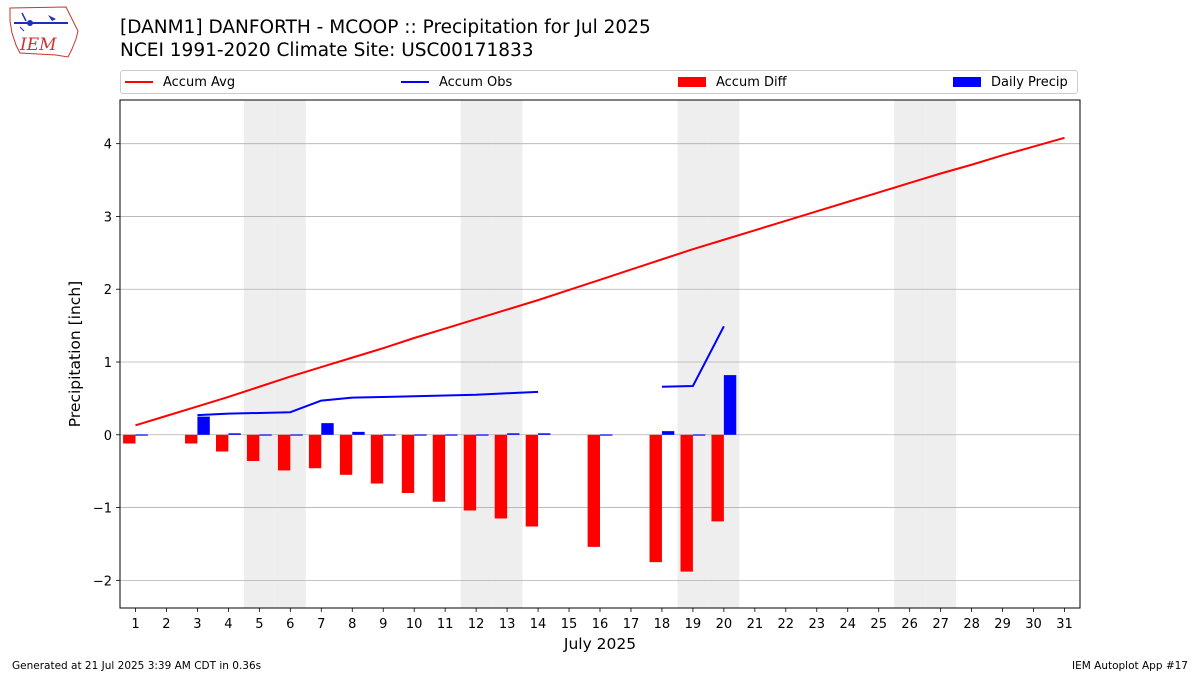  What do you see at coordinates (569, 624) in the screenshot?
I see `x-tick-label: 15` at bounding box center [569, 624].